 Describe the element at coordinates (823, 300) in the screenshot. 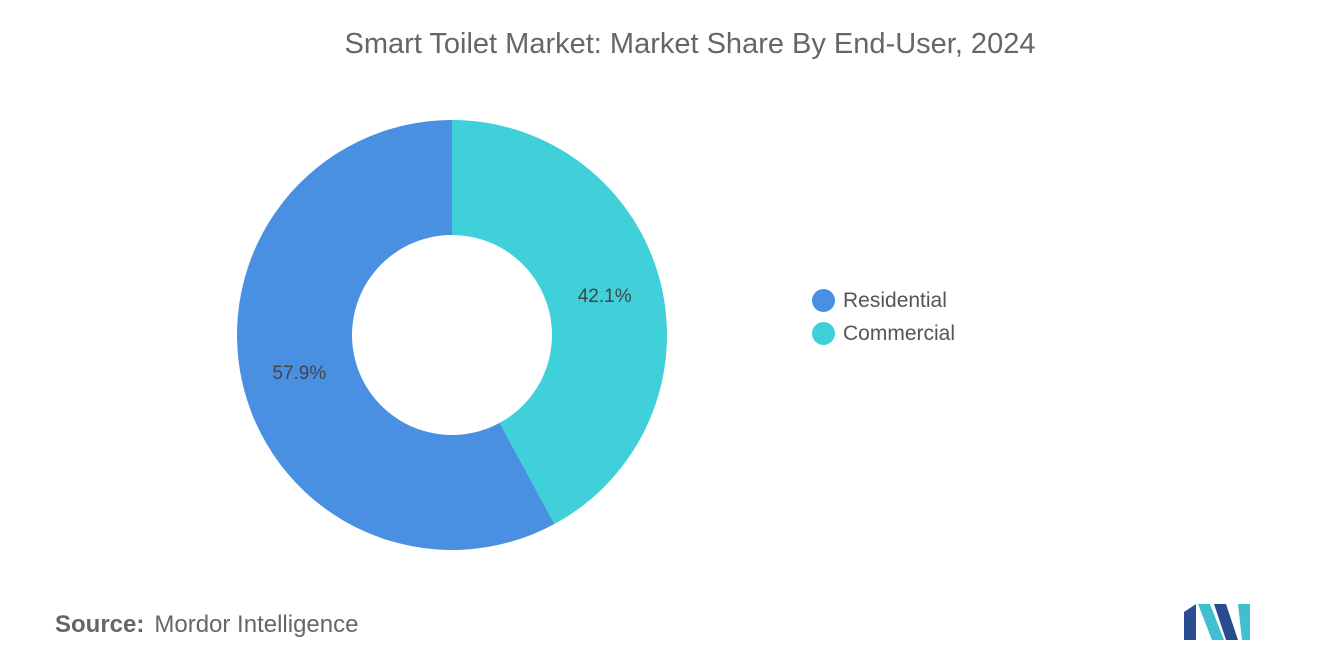

I see `legend-swatch-residential` at that location.